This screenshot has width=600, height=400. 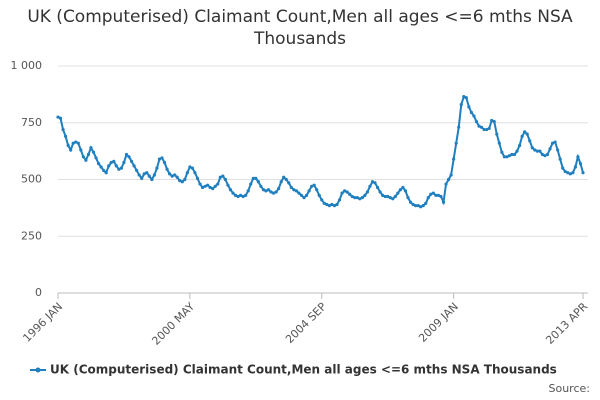 What do you see at coordinates (42, 322) in the screenshot?
I see `x-tick-label: 1996 JAN` at bounding box center [42, 322].